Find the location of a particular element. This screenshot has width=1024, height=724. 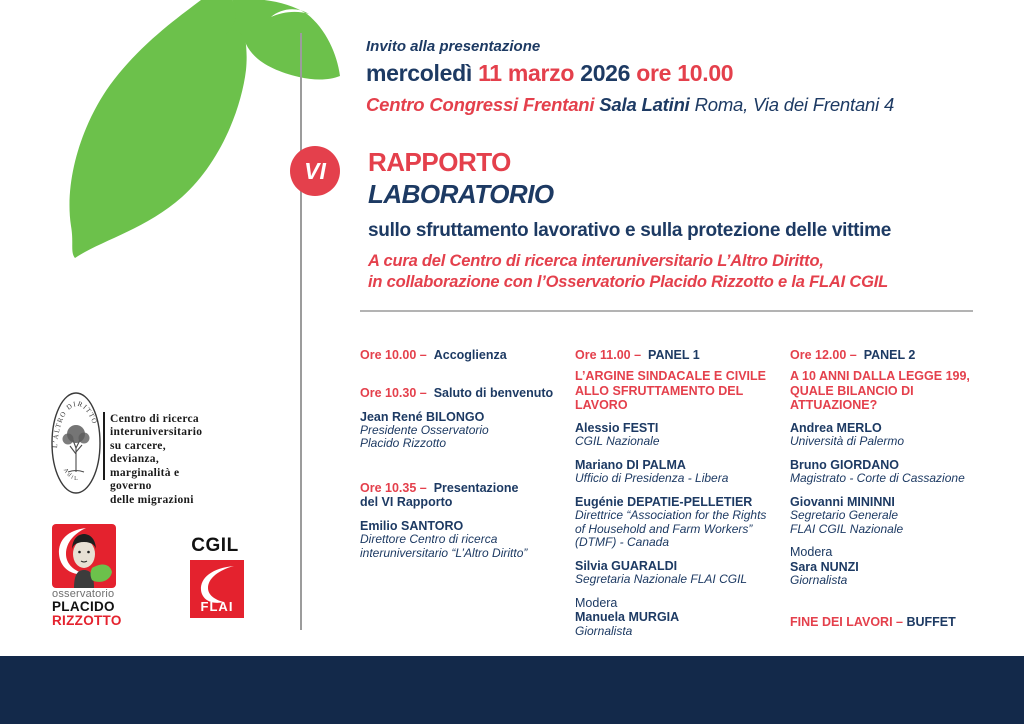

closing-line: FINE DEI LAVORI – BUFFET is located at coordinates (885, 622).